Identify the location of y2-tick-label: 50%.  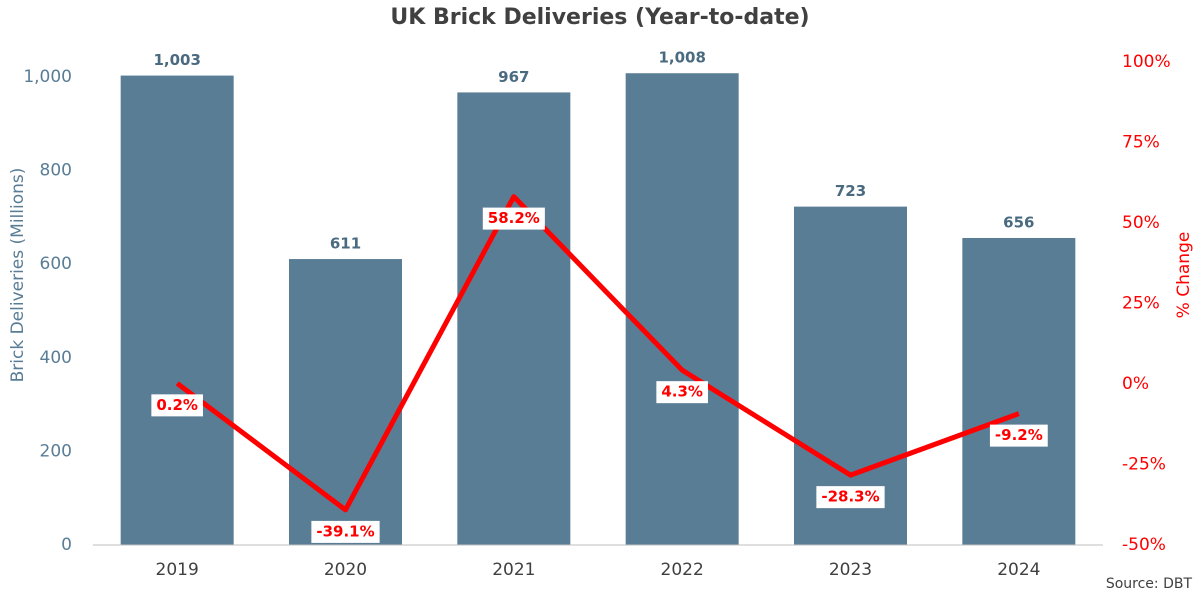
(1141, 223).